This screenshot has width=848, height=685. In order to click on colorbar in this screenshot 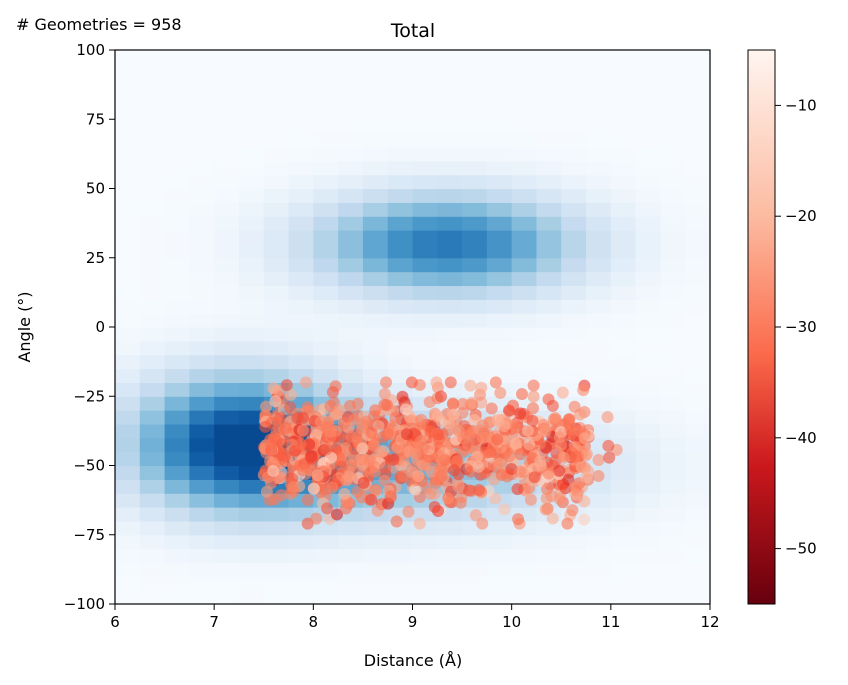, I will do `click(761, 327)`.